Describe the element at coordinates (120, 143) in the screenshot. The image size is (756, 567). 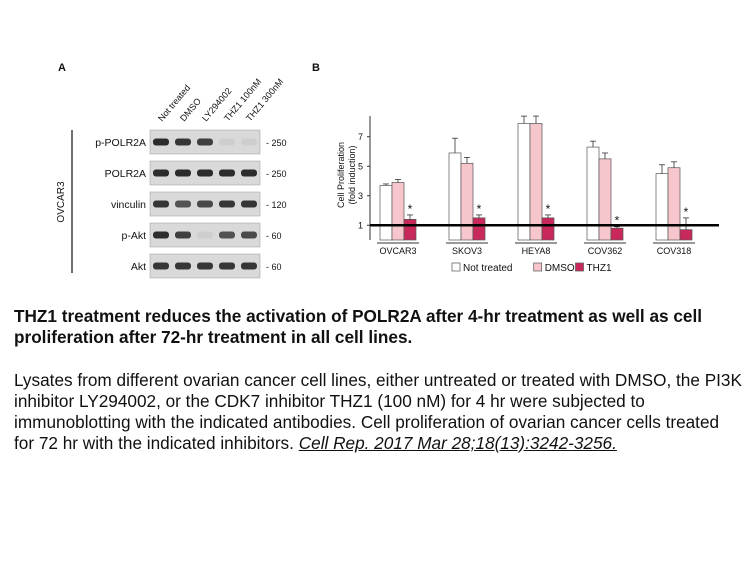
I see `antibody-label: p-POLR2A` at that location.